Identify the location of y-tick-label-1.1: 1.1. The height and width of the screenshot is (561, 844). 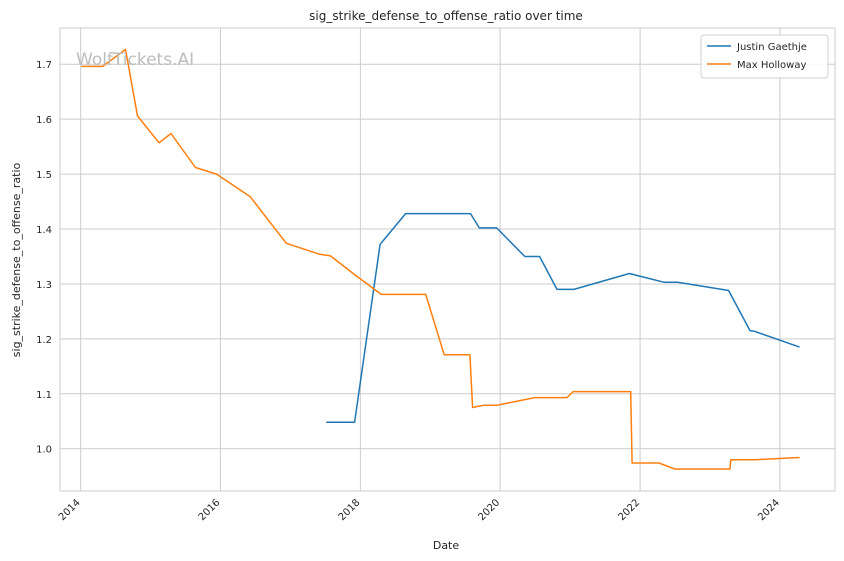
(44, 395).